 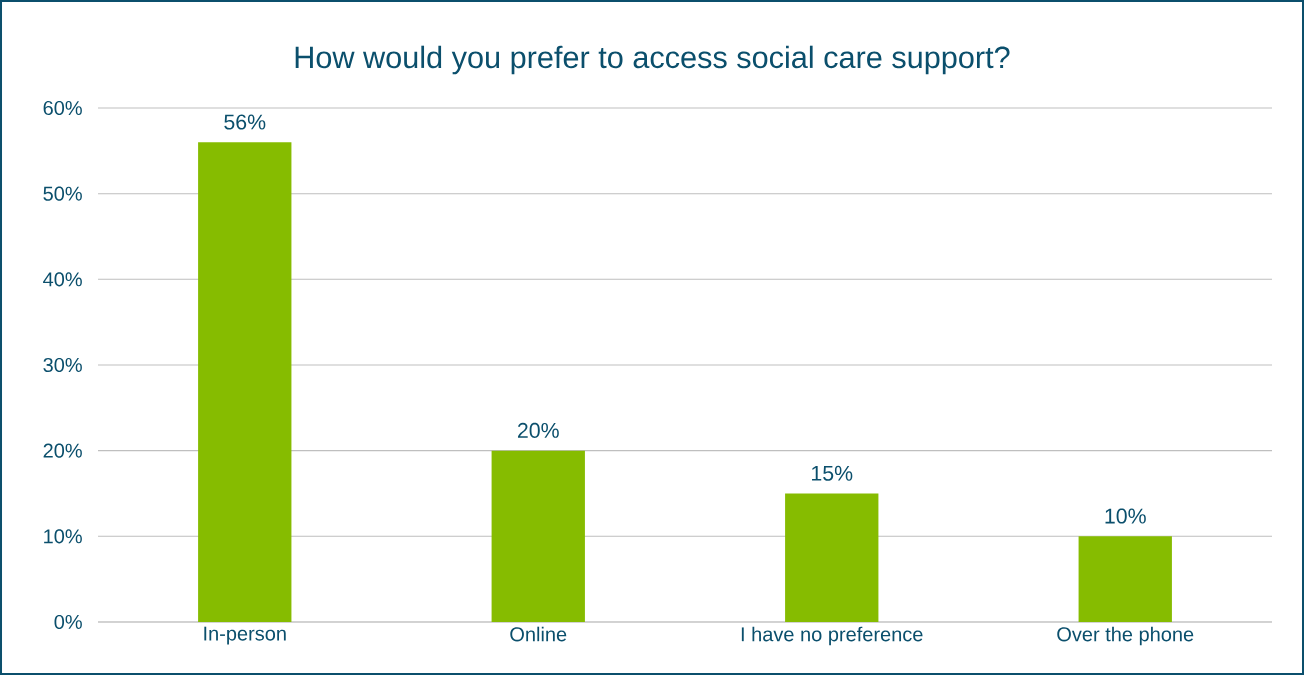 What do you see at coordinates (1125, 516) in the screenshot?
I see `data-label: 10%` at bounding box center [1125, 516].